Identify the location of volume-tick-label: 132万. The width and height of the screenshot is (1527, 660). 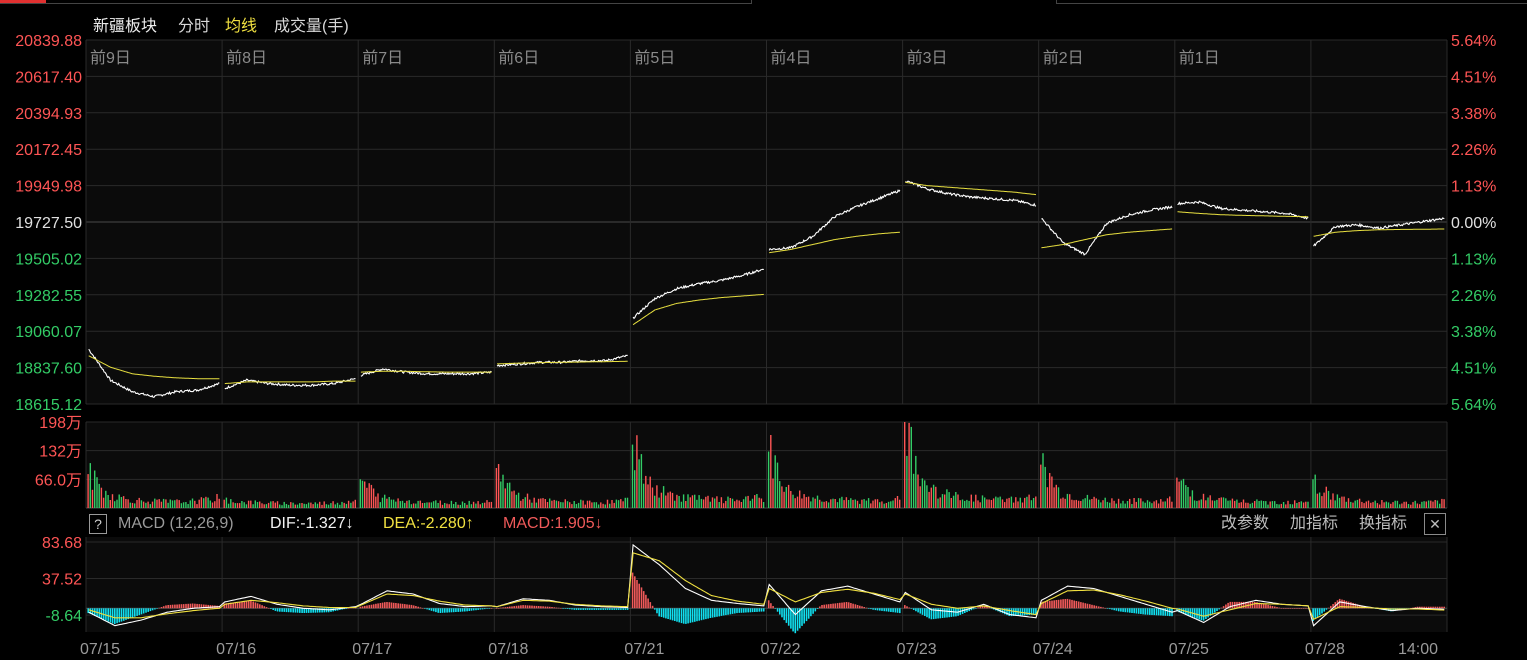
(60, 452).